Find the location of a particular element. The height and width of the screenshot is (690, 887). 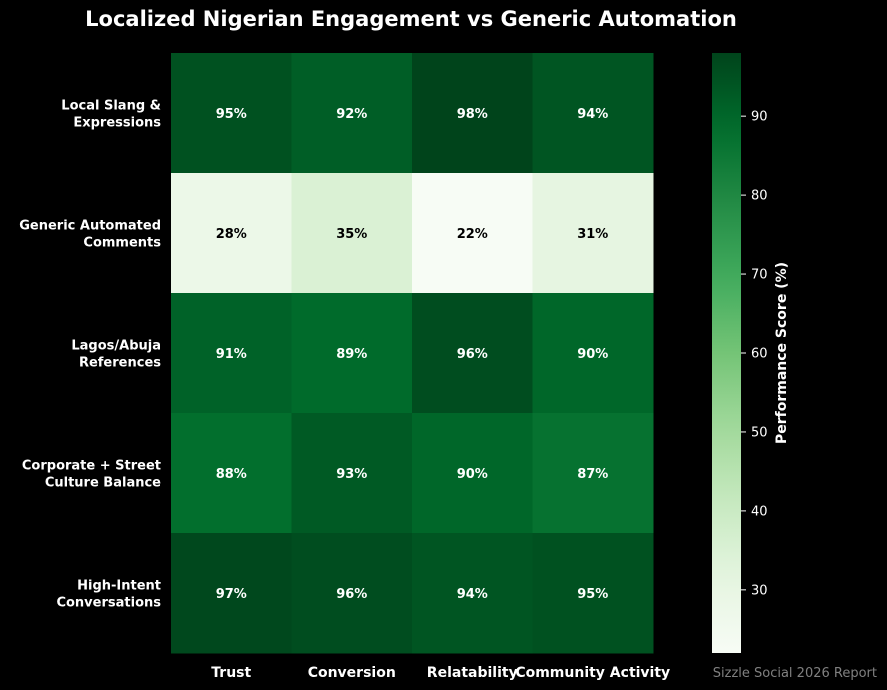

colorbar-ticks: 30 40 50 60 70 80 90 is located at coordinates (754, 354).